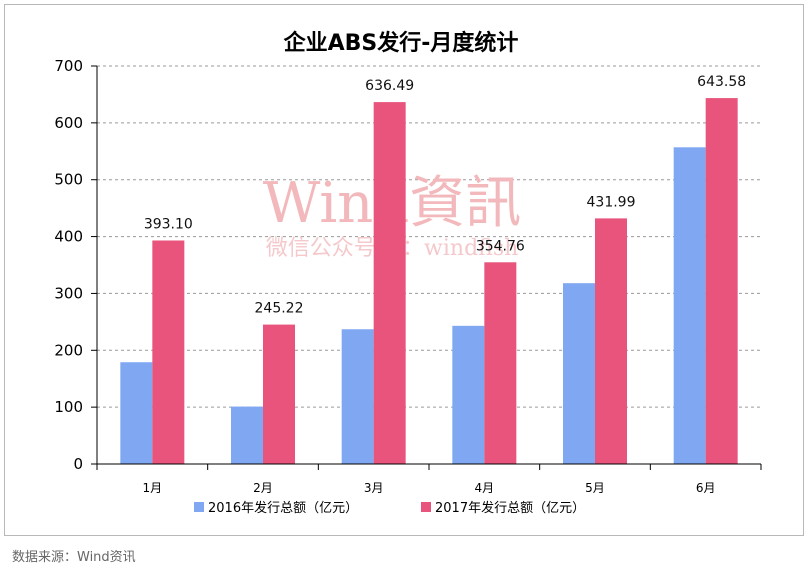 This screenshot has height=575, width=808. Describe the element at coordinates (68, 350) in the screenshot. I see `y-tick-label: 200` at that location.